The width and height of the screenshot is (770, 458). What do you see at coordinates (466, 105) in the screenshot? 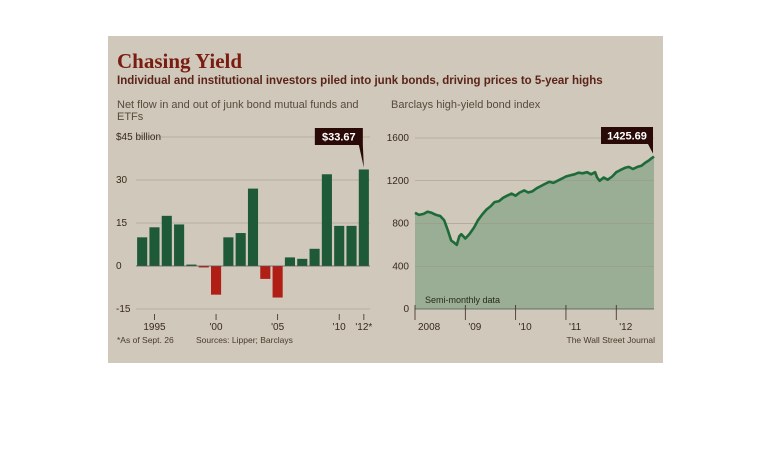
I see `index-panel-title: Barclays high-yield bond index` at bounding box center [466, 105].